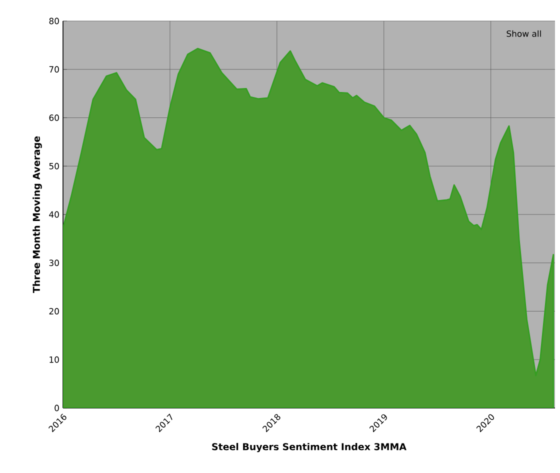 This screenshot has width=560, height=473. What do you see at coordinates (54, 166) in the screenshot?
I see `y-tick-label: 50` at bounding box center [54, 166].